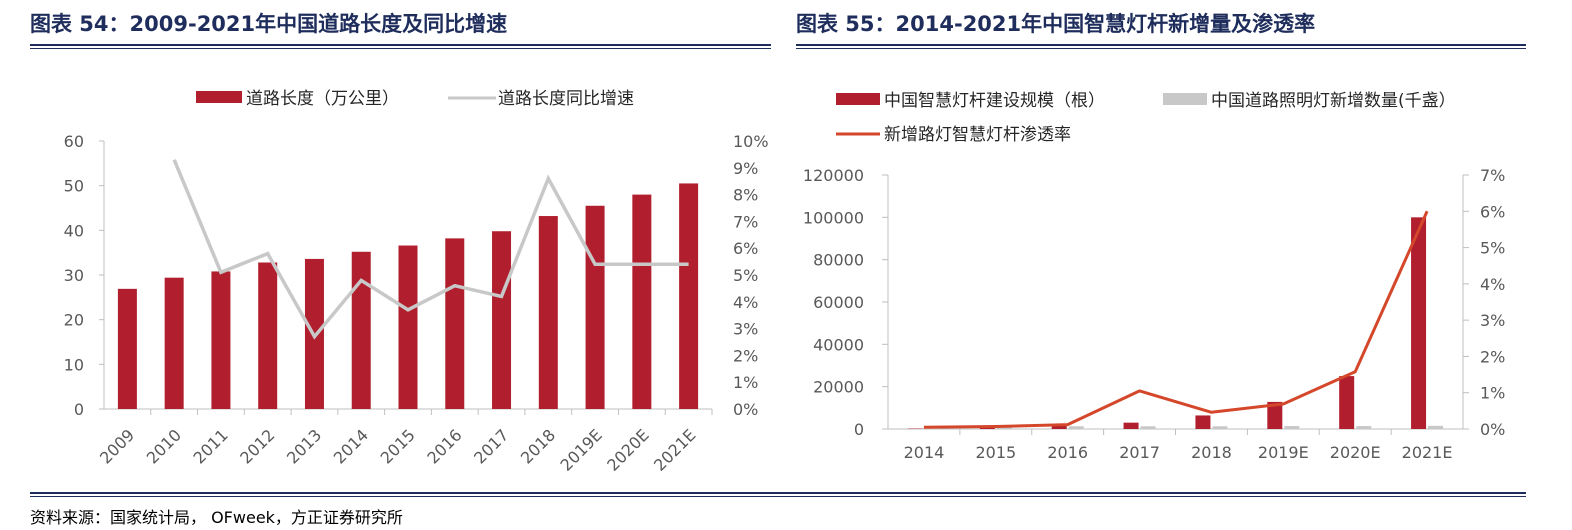 This screenshot has width=1572, height=530. What do you see at coordinates (538, 446) in the screenshot?
I see `left-chart-x-tick-label: 2018` at bounding box center [538, 446].